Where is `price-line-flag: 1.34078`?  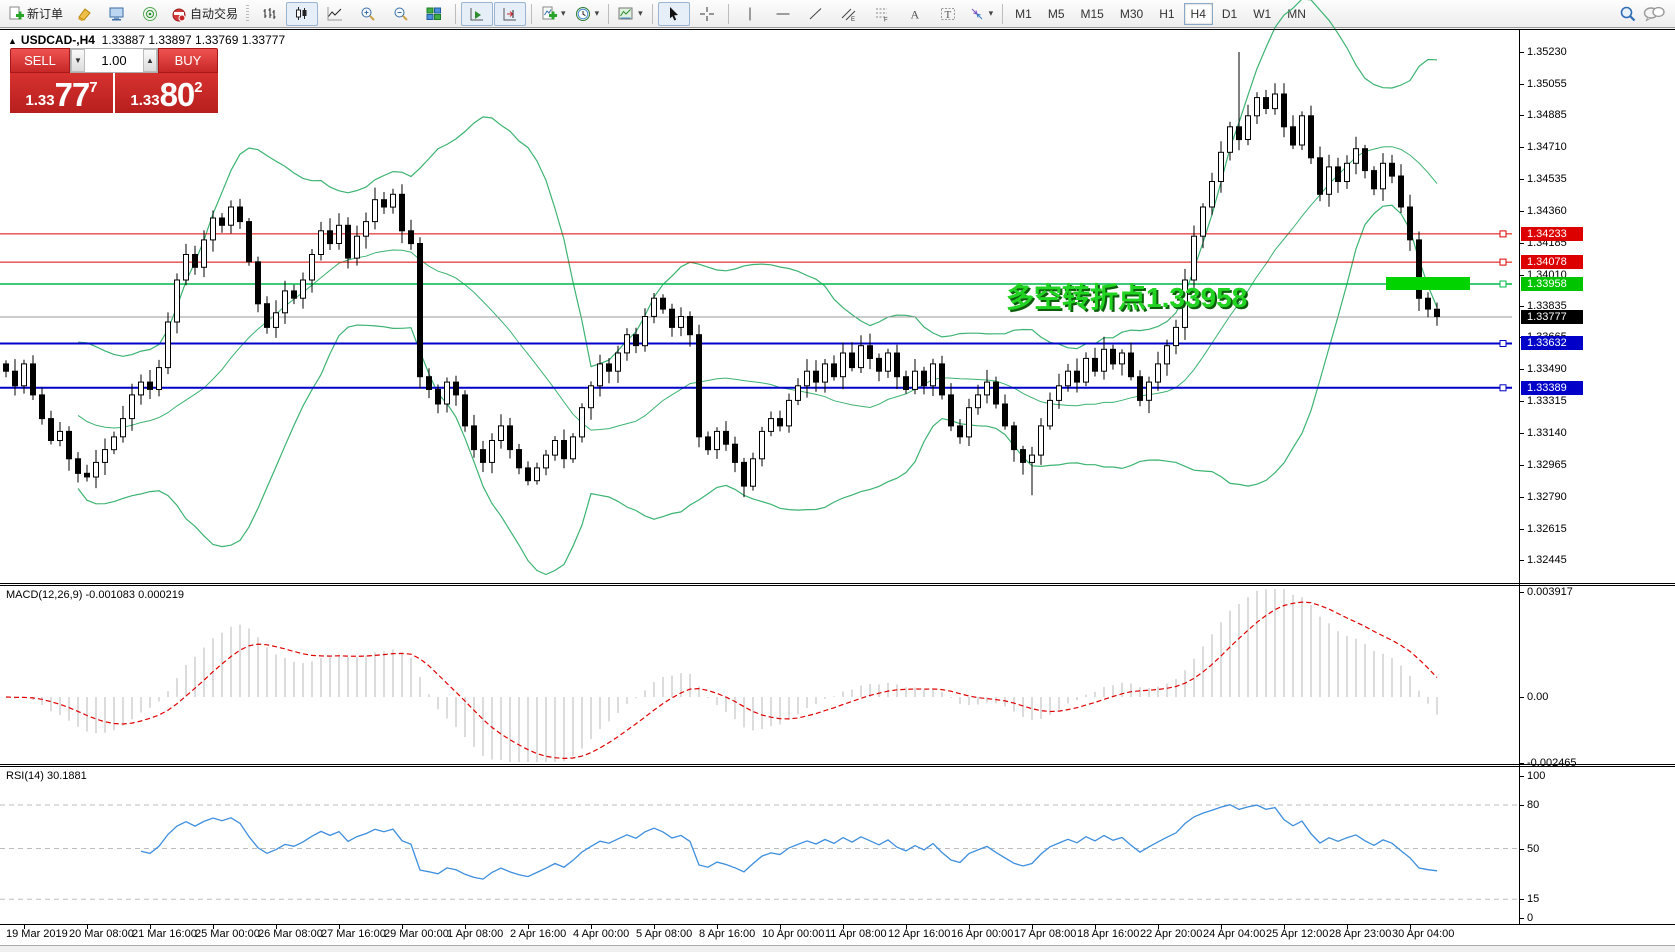
price-line-flag: 1.34078 is located at coordinates (1552, 262).